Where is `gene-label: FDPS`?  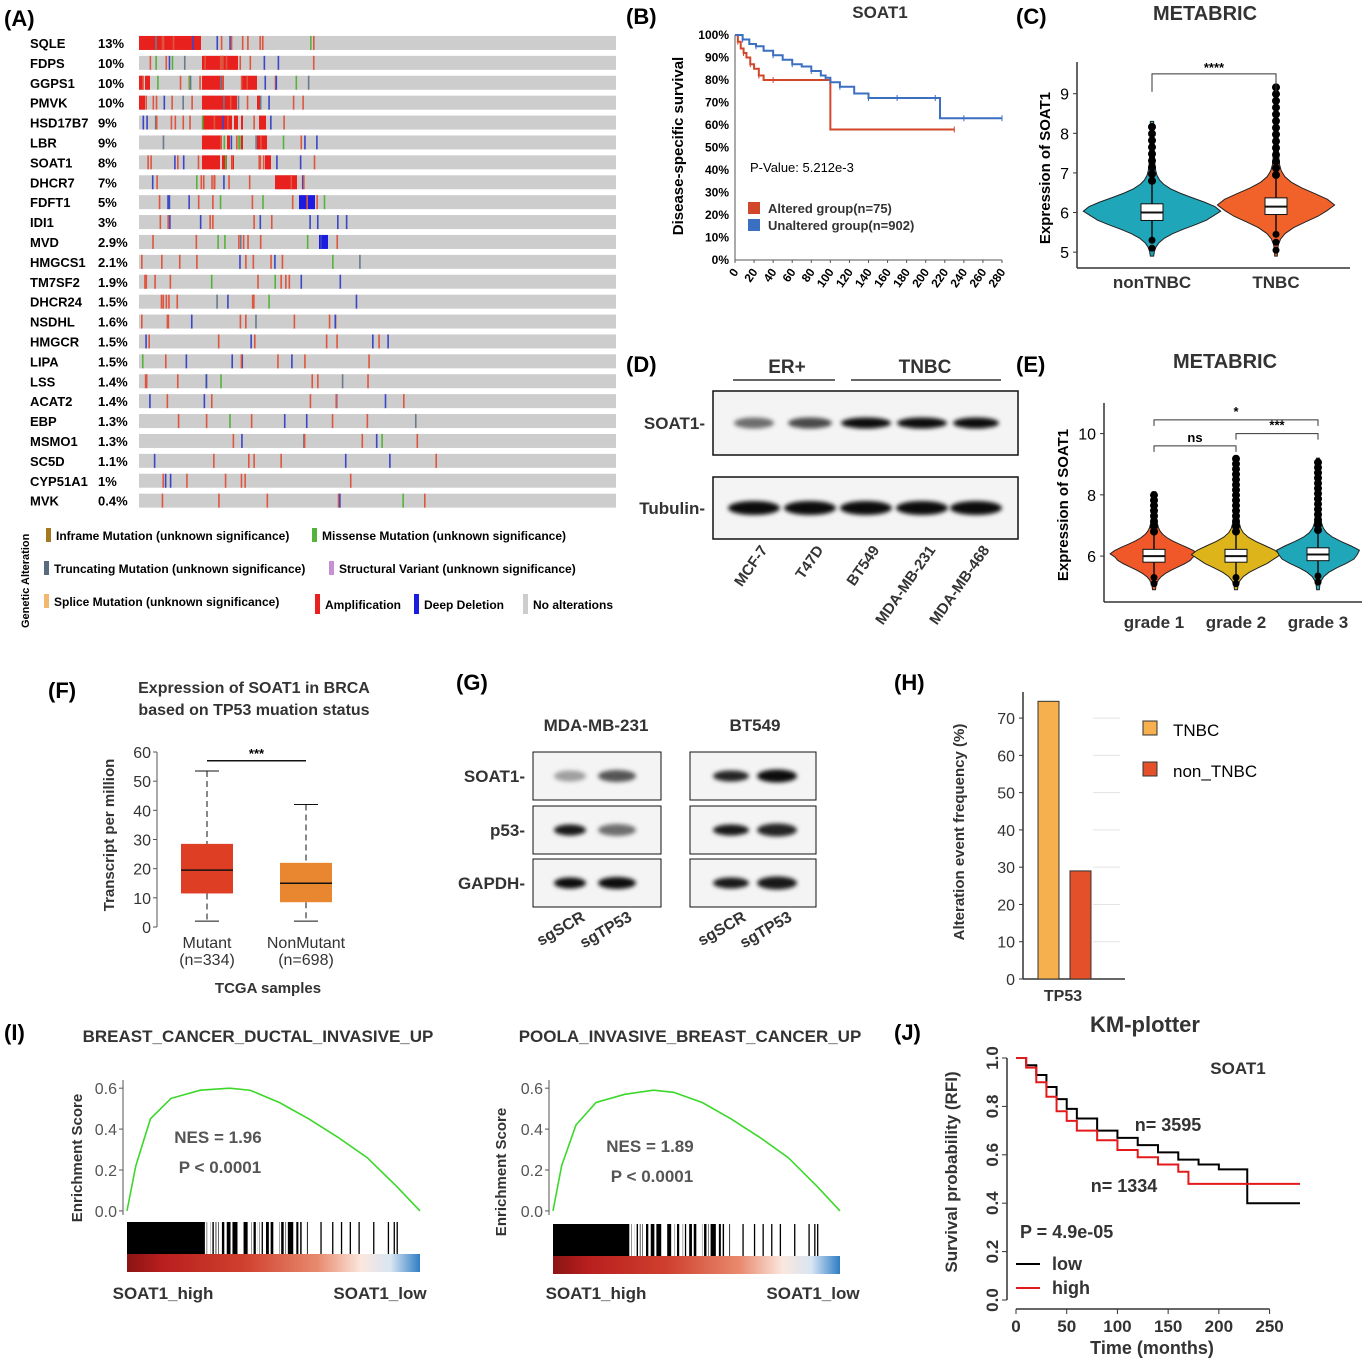 gene-label: FDPS is located at coordinates (47, 63).